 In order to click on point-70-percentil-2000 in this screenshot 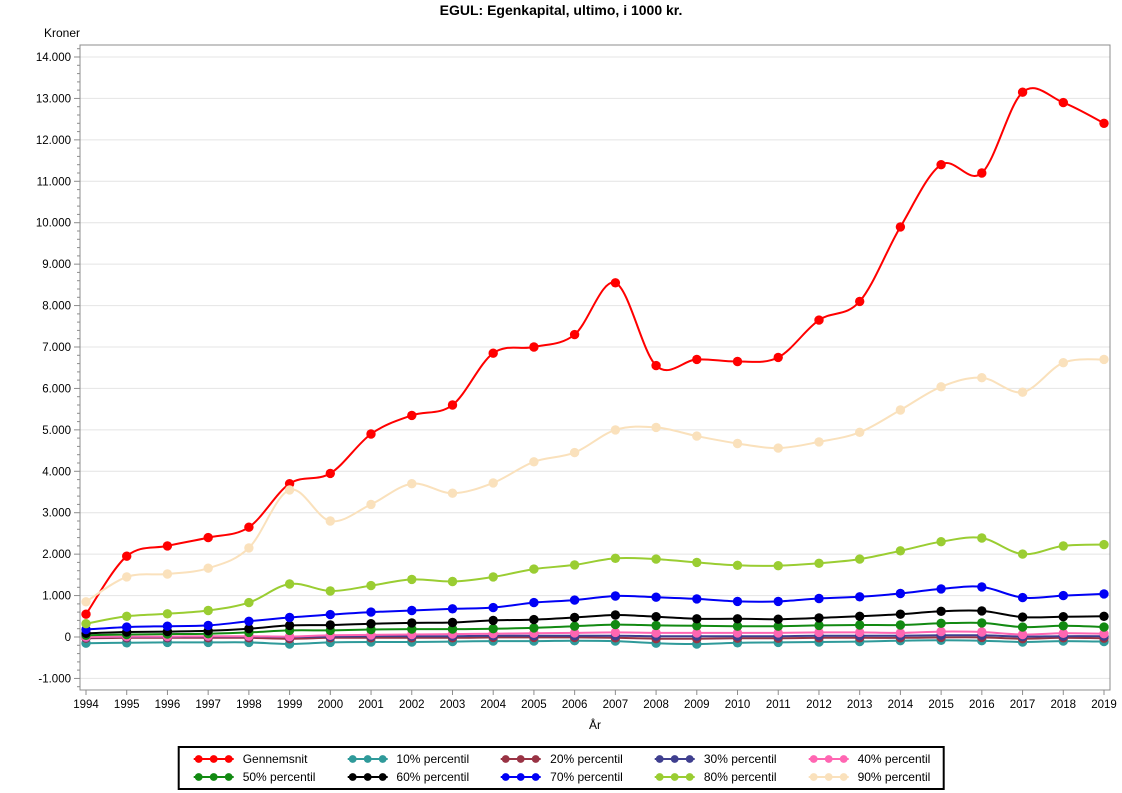, I will do `click(330, 614)`.